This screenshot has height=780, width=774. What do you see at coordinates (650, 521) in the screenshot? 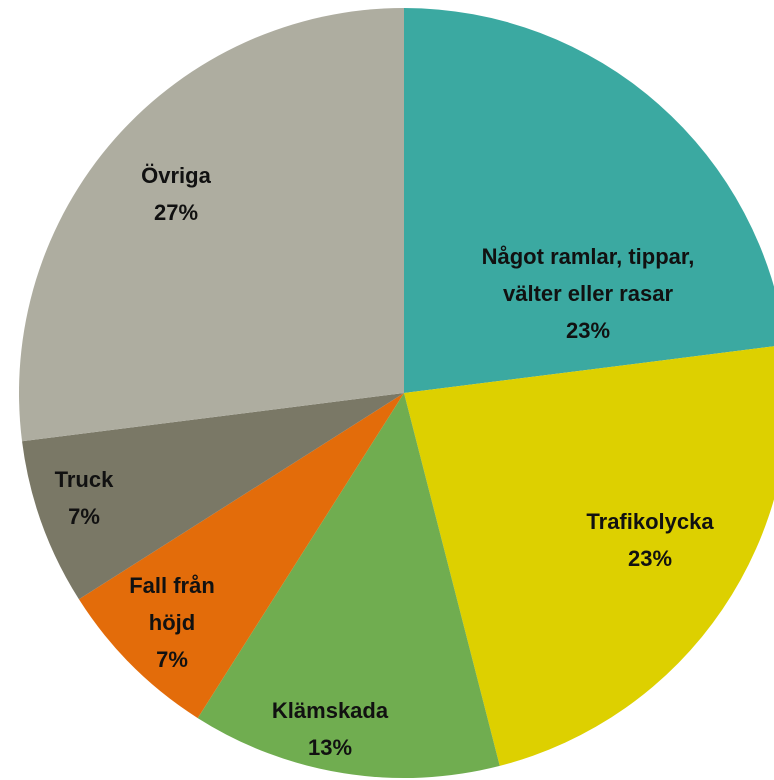
I see `slice-label: Trafikolycka` at bounding box center [650, 521].